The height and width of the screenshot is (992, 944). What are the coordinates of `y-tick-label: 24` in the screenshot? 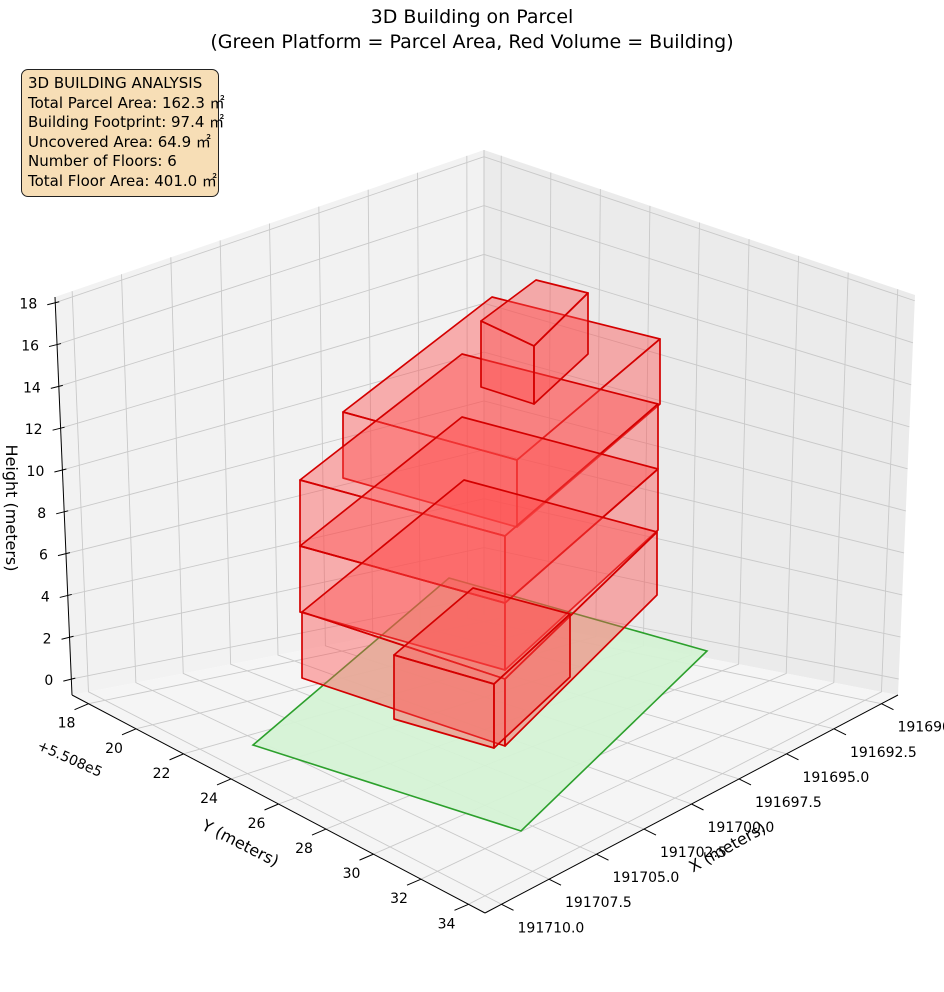 It's located at (209, 799).